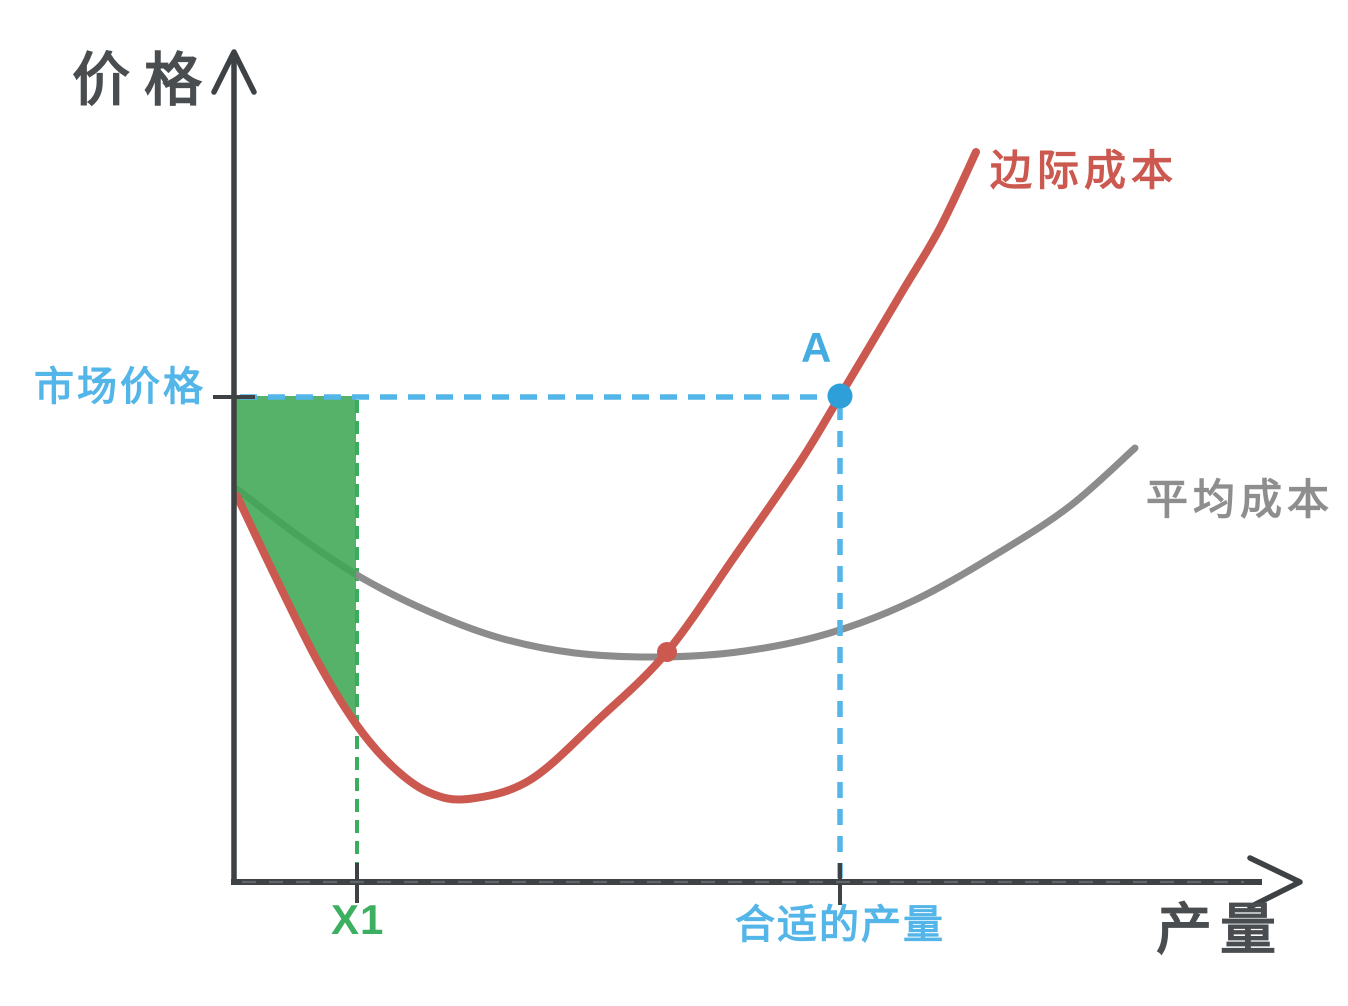  Describe the element at coordinates (840, 925) in the screenshot. I see `optimal-output-label: 合适的产量` at that location.